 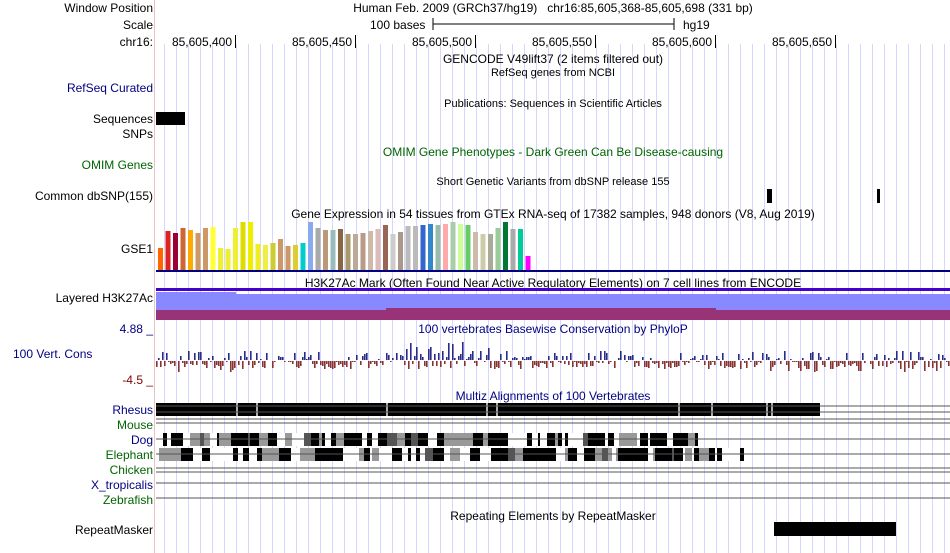 I want to click on h3k27ac-signal, so click(x=553, y=304).